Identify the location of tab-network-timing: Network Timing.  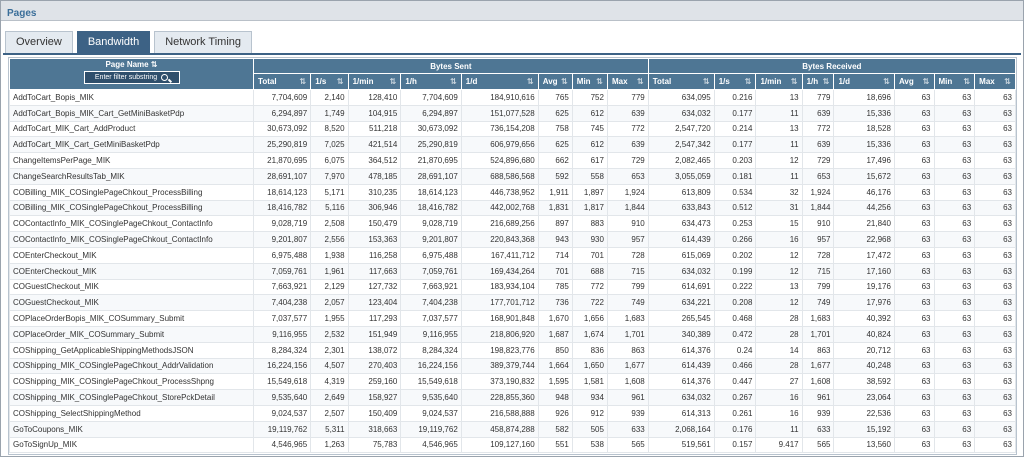
(203, 42).